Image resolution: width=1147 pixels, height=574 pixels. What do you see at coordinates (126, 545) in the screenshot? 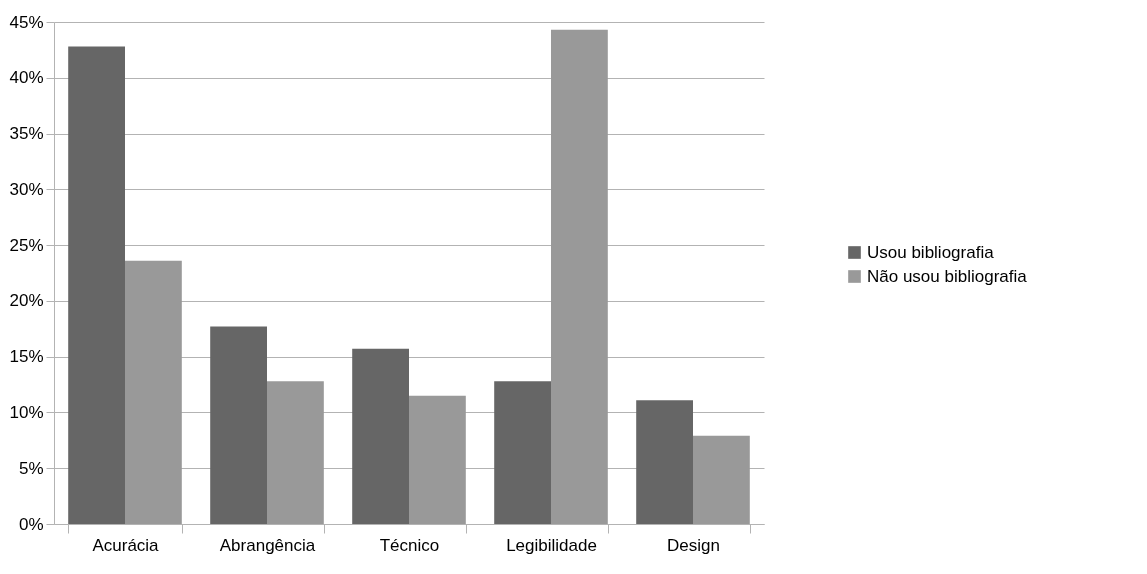
I see `x-tick-label: Acurácia` at bounding box center [126, 545].